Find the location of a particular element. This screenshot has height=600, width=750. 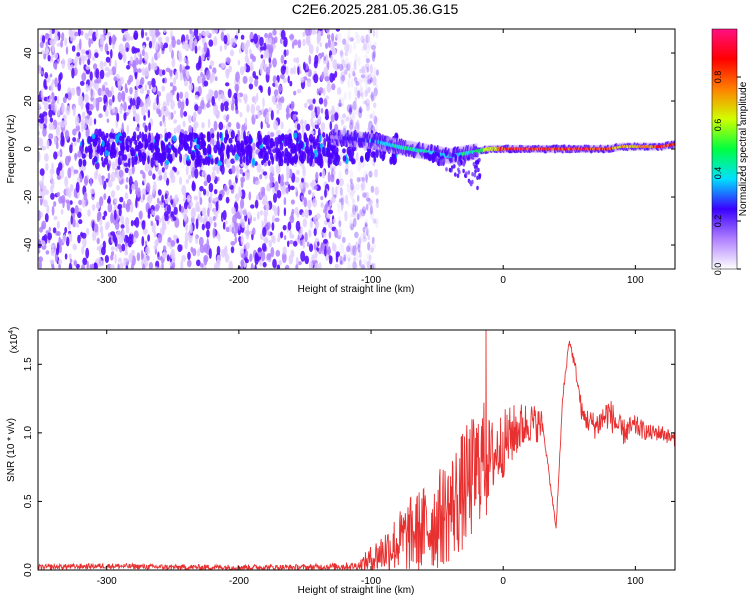

x-tick-label: -200 is located at coordinates (239, 280).